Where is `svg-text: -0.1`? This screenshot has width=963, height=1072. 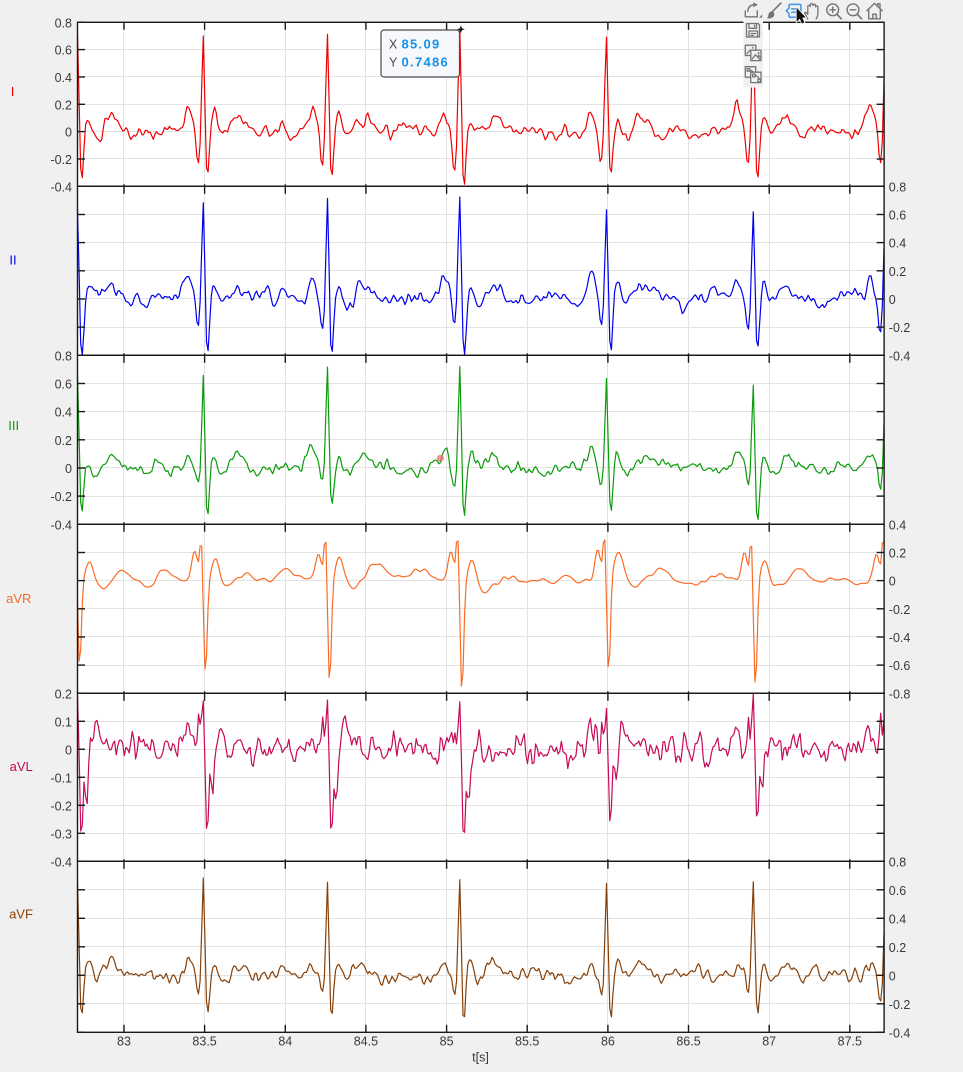 svg-text: -0.1 is located at coordinates (61, 778).